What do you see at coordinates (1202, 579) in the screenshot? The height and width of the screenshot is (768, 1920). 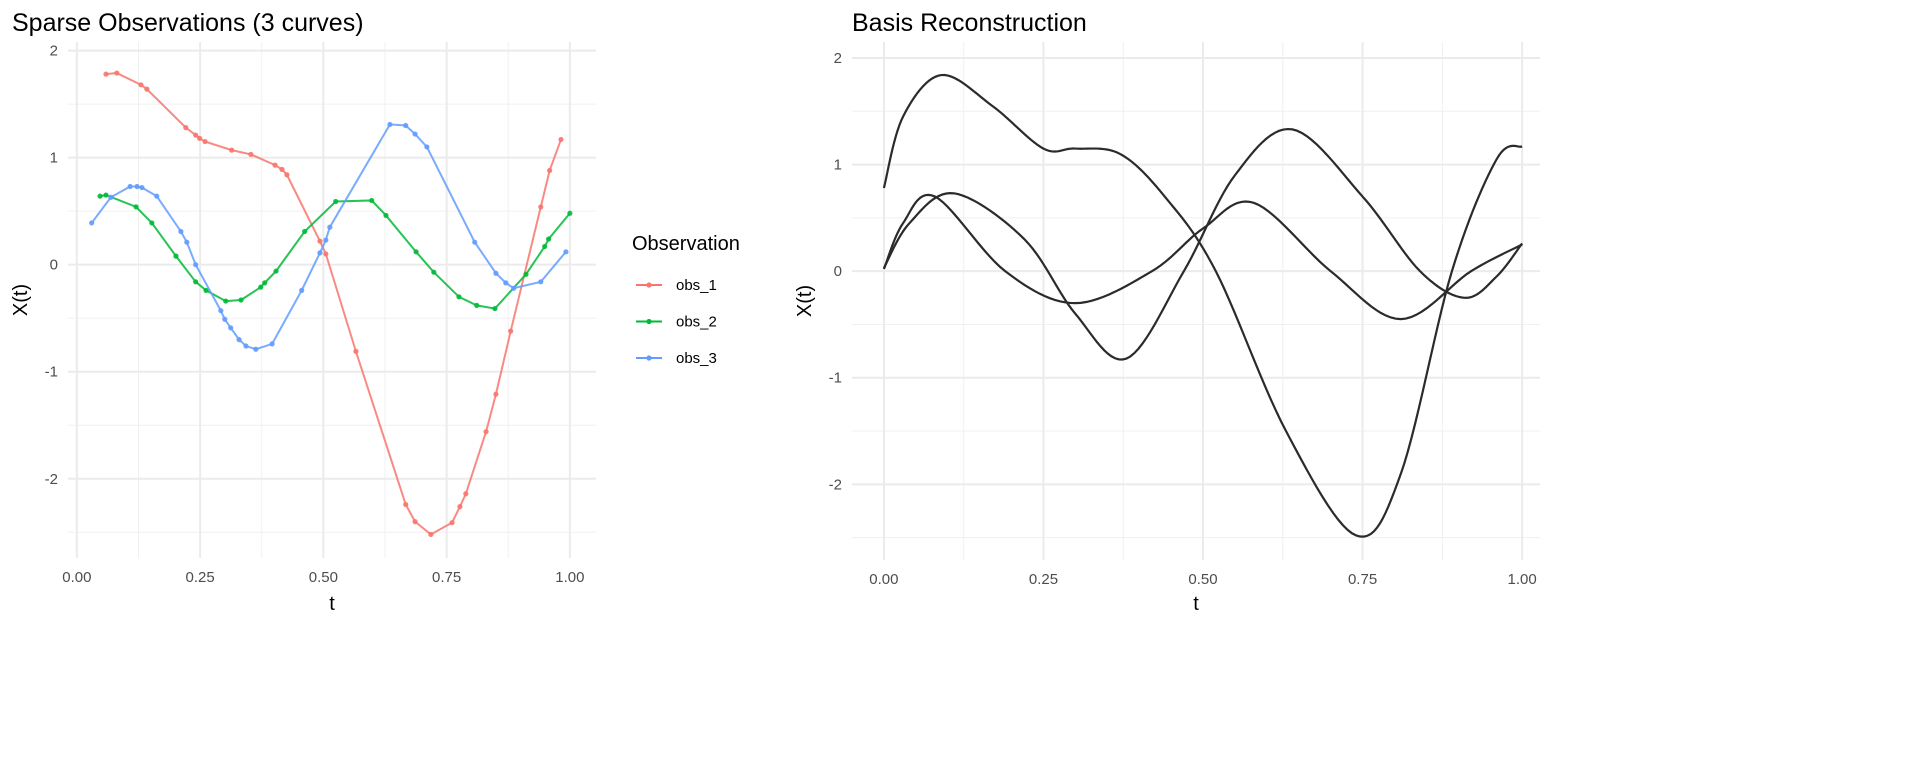 I see `x-tick-label: 0.50` at bounding box center [1202, 579].